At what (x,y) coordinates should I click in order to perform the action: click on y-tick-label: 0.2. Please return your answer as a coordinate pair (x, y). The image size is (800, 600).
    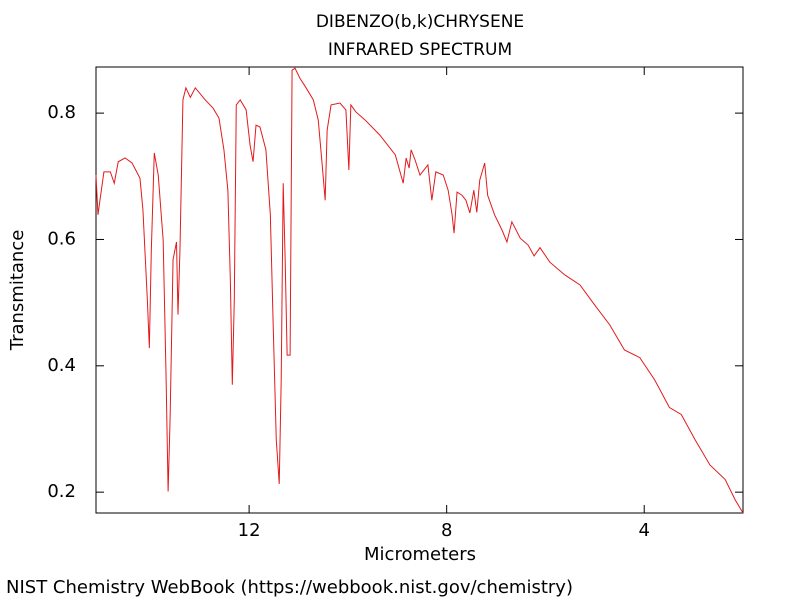
    Looking at the image, I should click on (61, 491).